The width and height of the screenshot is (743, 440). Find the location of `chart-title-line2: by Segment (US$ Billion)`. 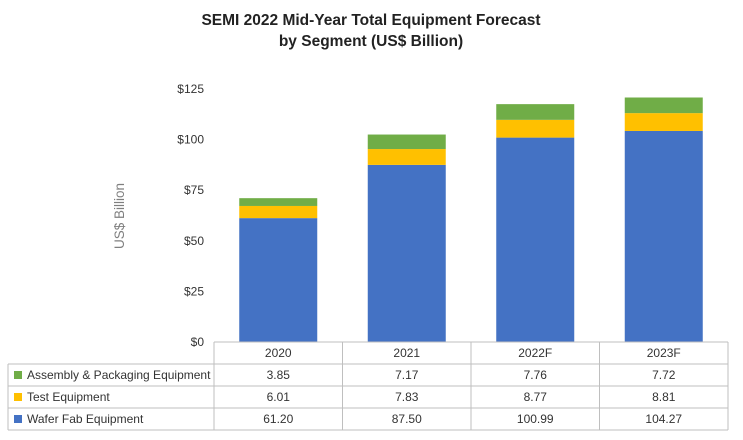

chart-title-line2: by Segment (US$ Billion) is located at coordinates (371, 41).